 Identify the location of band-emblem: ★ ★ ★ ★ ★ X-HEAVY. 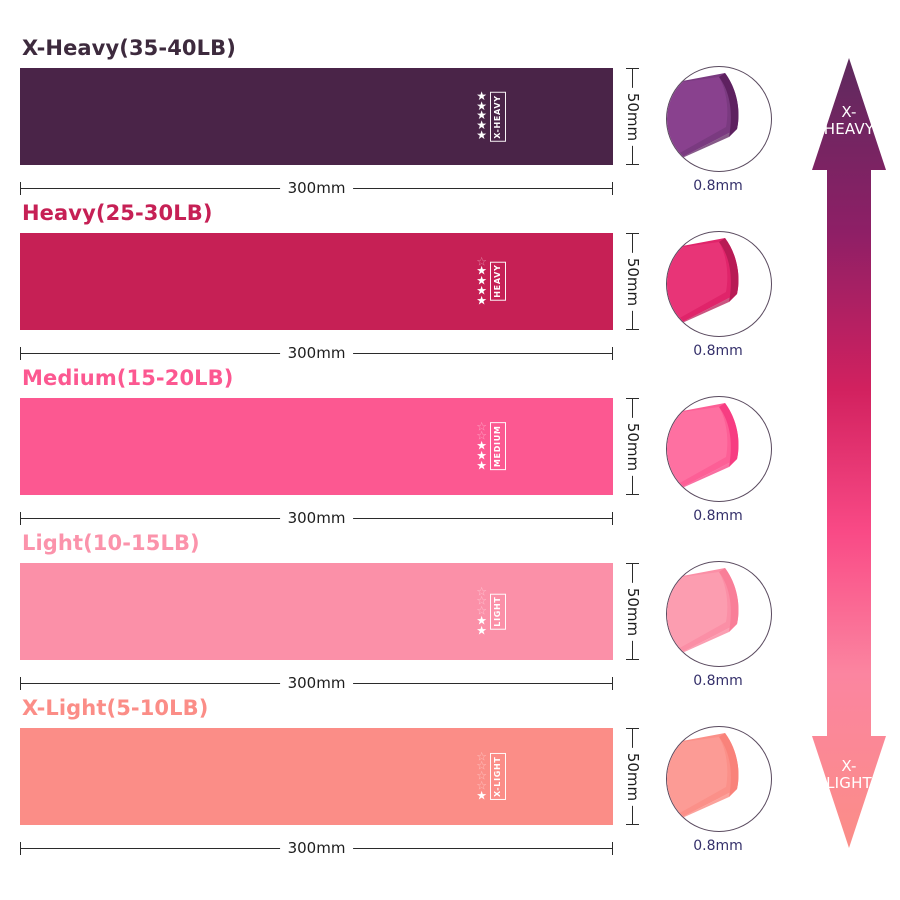
(491, 115).